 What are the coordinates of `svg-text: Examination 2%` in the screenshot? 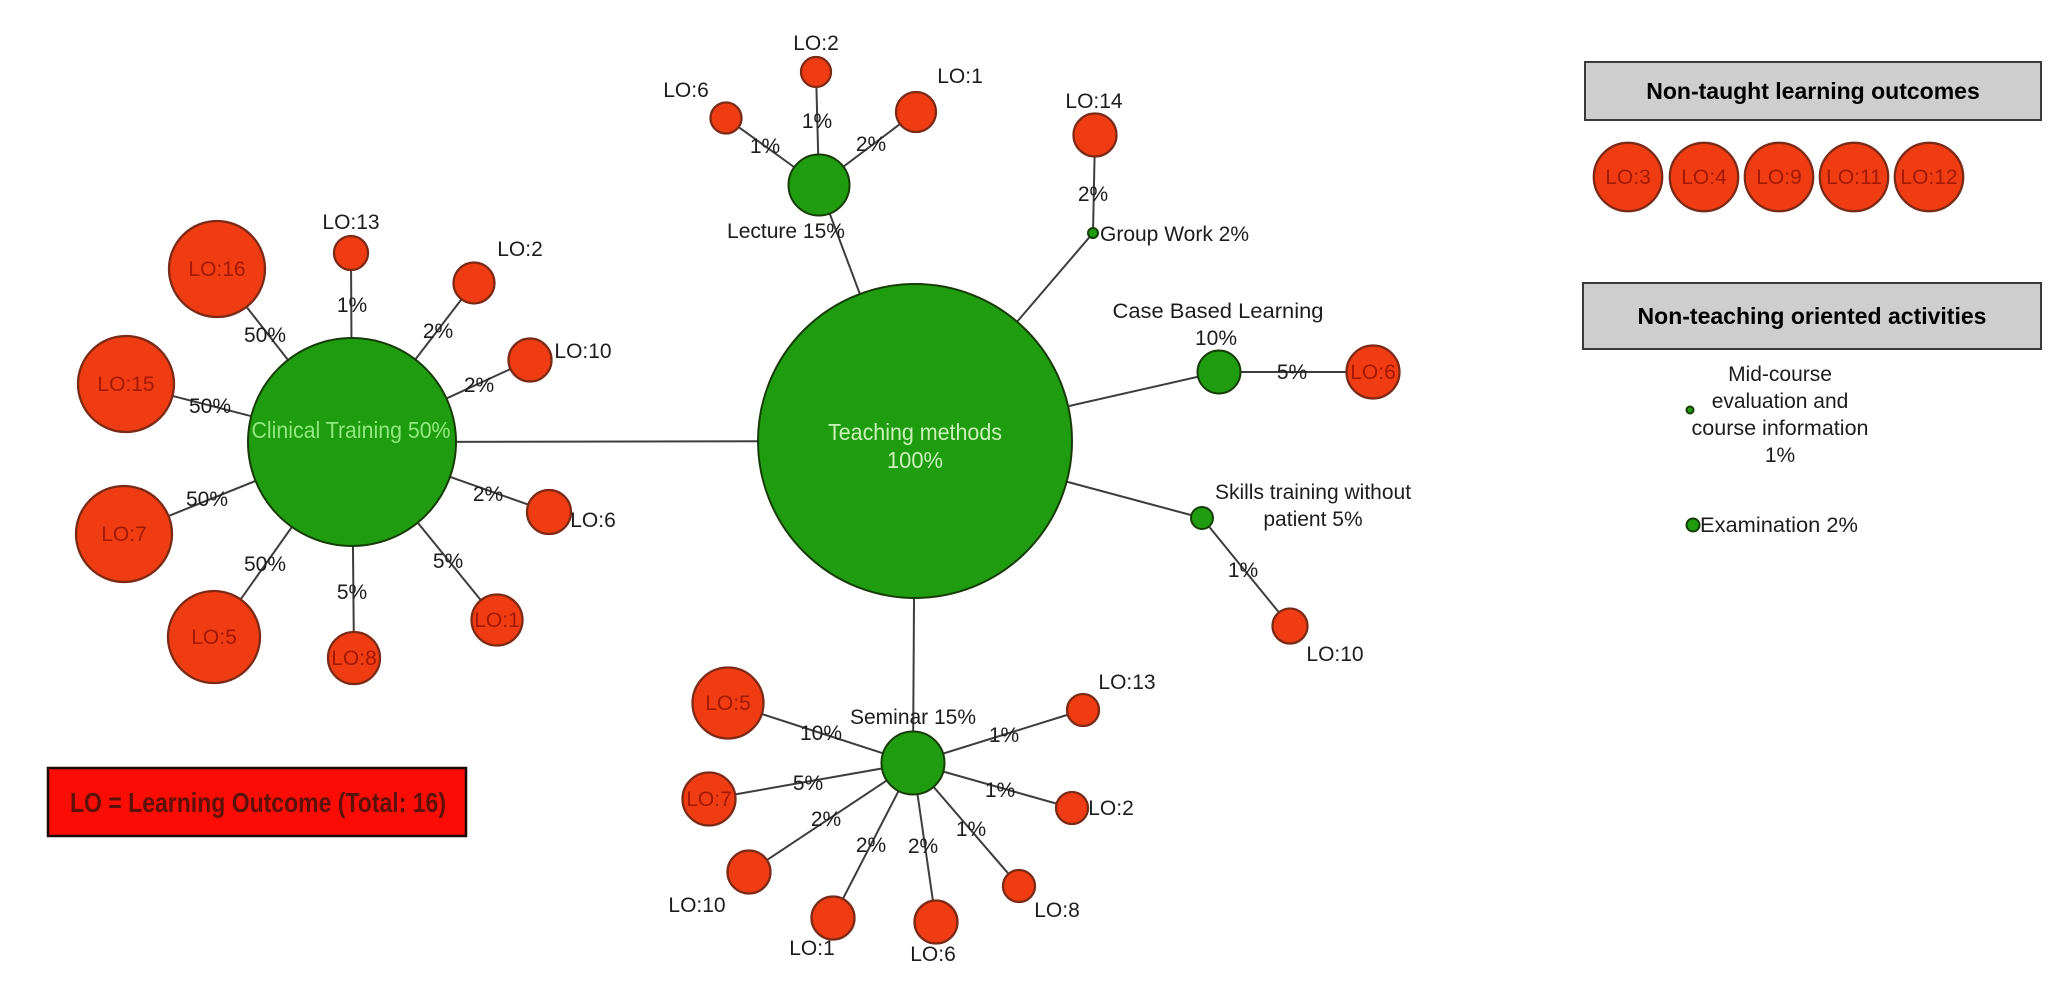 It's located at (1779, 525).